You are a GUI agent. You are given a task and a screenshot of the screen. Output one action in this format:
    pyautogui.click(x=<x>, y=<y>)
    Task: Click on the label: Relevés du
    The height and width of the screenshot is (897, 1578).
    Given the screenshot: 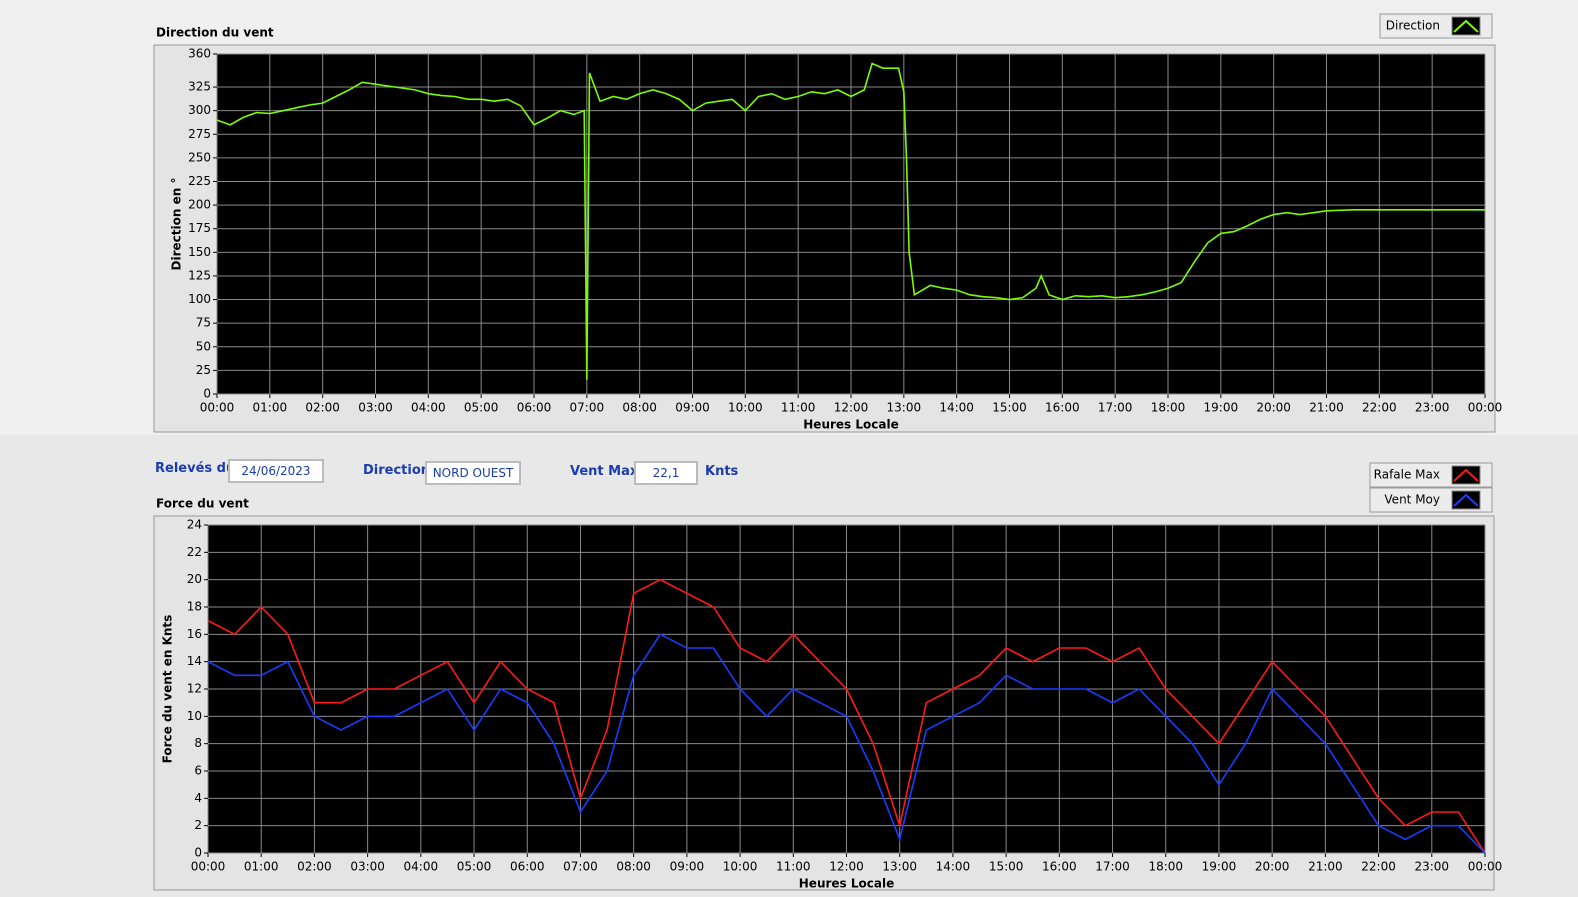 What is the action you would take?
    pyautogui.click(x=195, y=468)
    